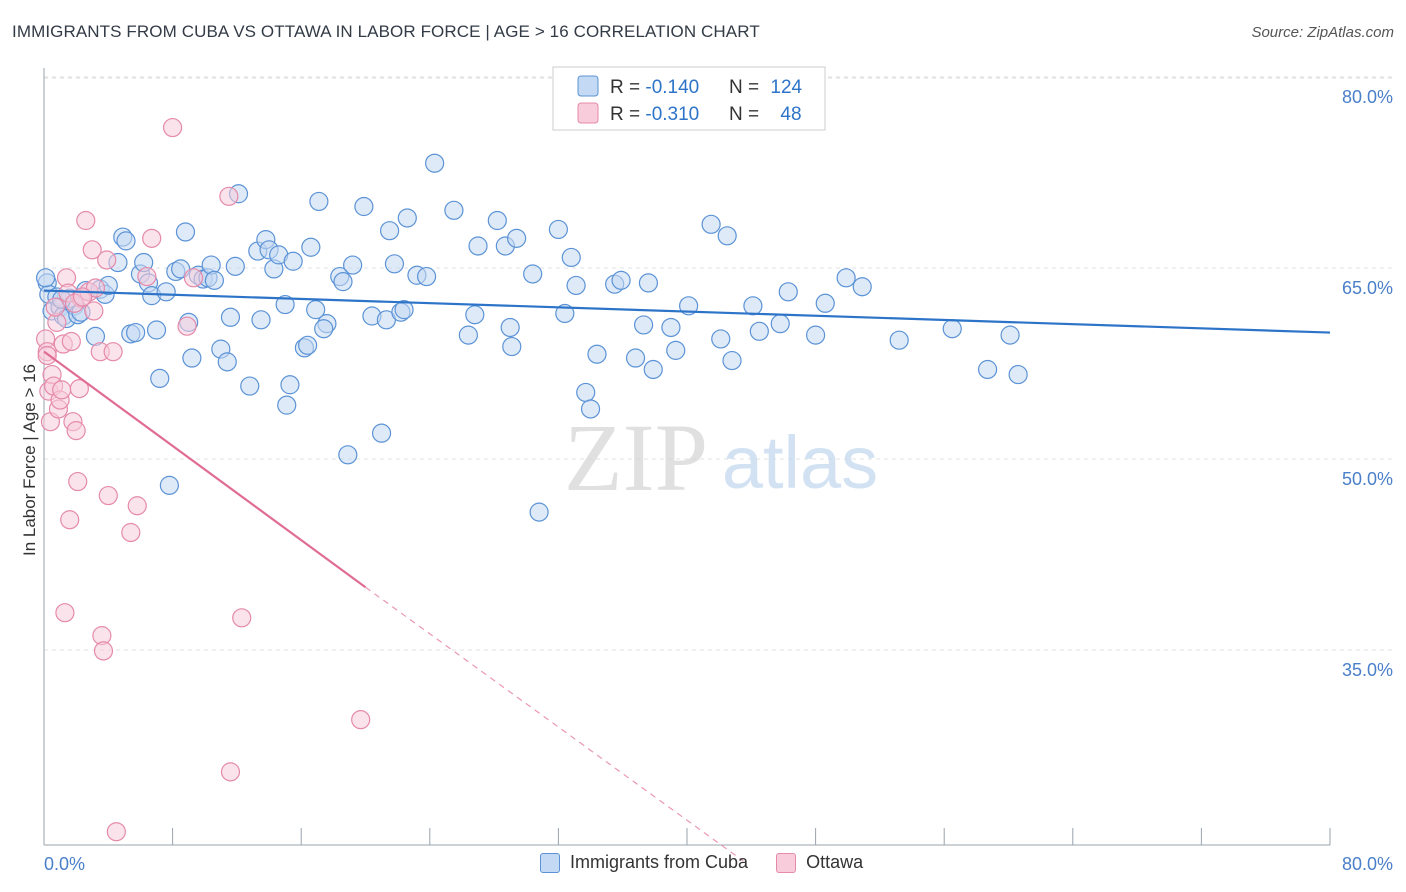 The image size is (1406, 892). What do you see at coordinates (790, 114) in the screenshot?
I see `legend-ottawa-n-value: 48` at bounding box center [790, 114].